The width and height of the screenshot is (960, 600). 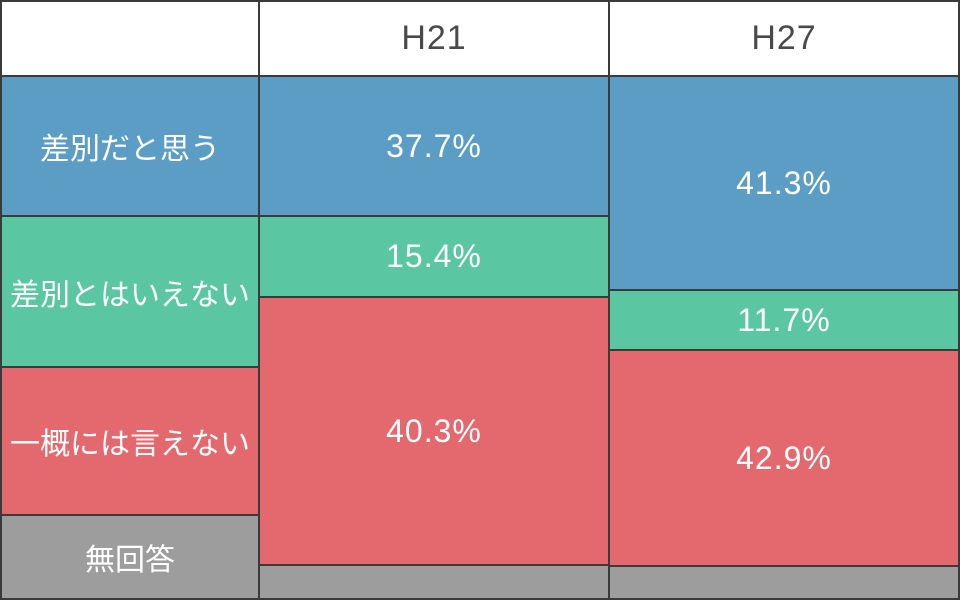 I want to click on header-blank-cell, so click(x=130, y=39).